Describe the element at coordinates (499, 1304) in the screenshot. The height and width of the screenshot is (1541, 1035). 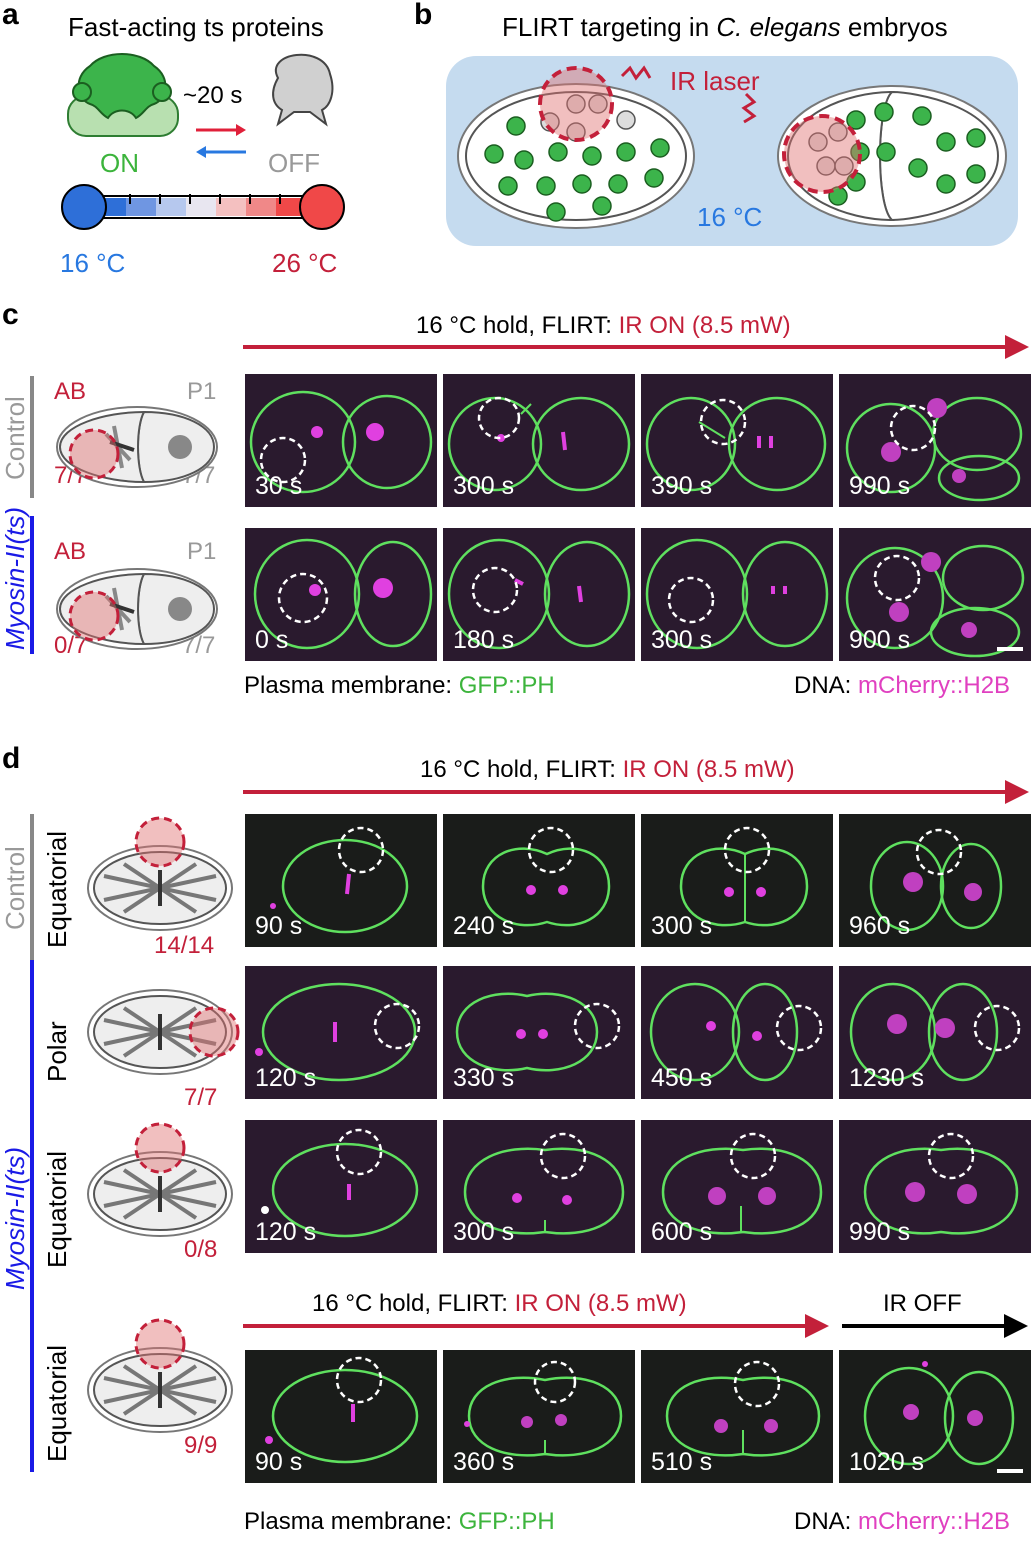
I see `panel-d-sub-header: 16 °C hold, FLIRT: IR ON (8.5 mW)` at that location.